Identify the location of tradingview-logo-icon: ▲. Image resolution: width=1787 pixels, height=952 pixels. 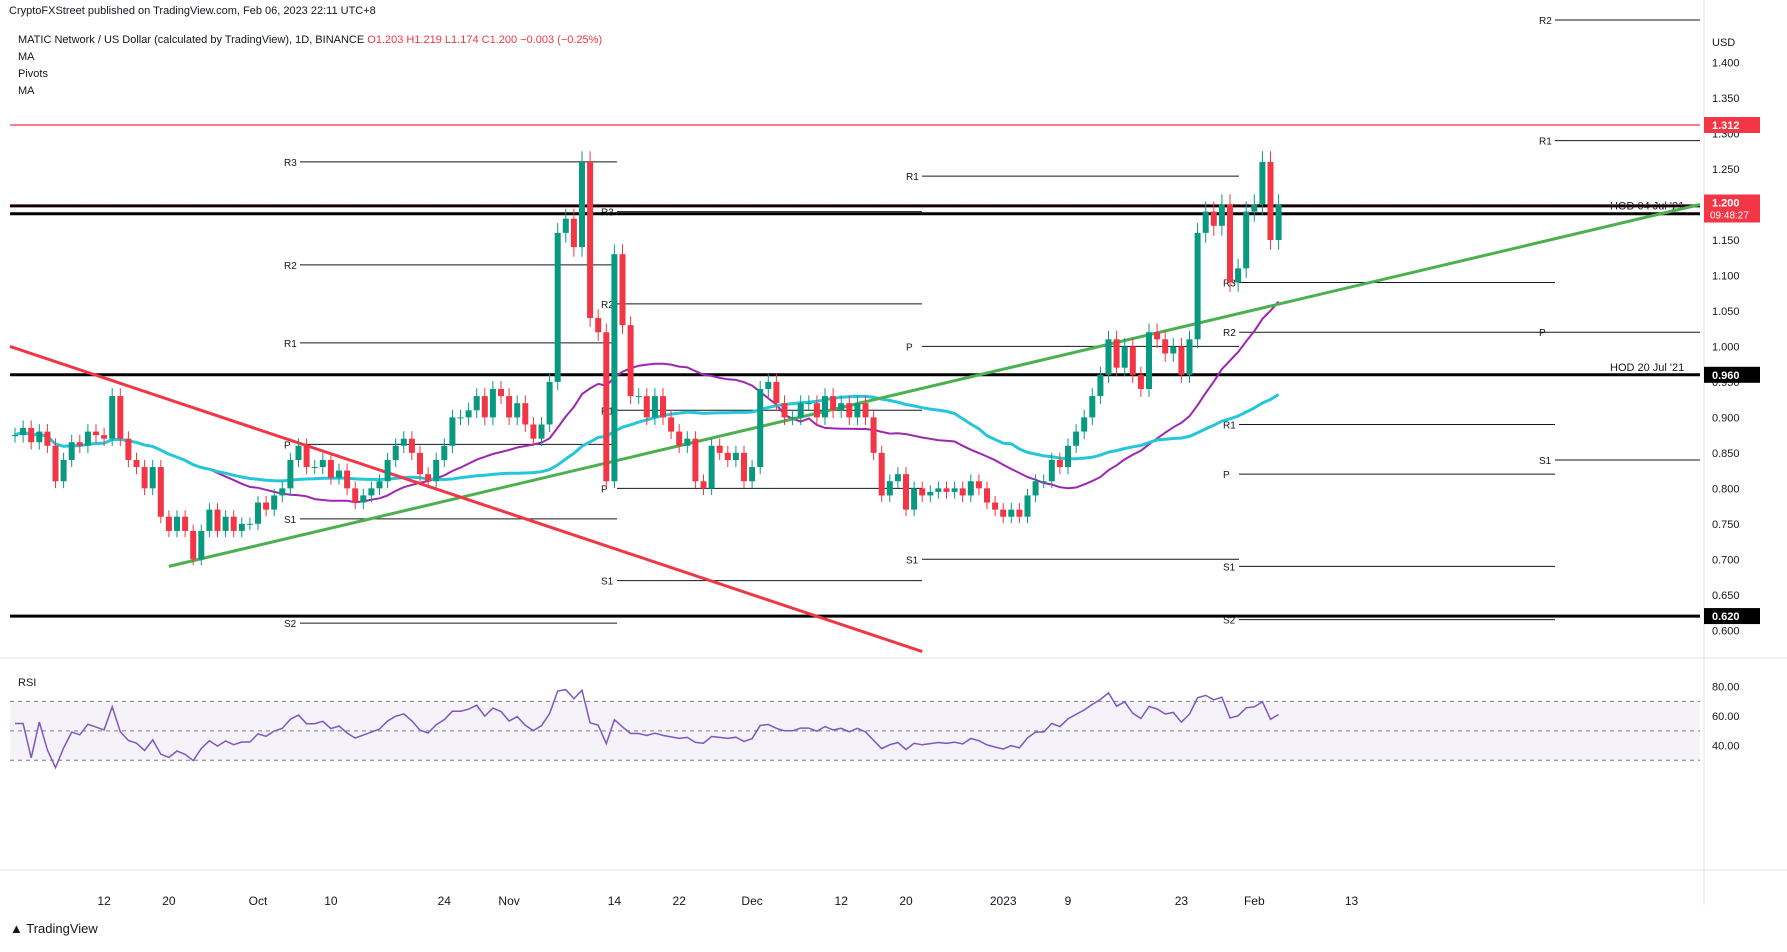
(16, 928).